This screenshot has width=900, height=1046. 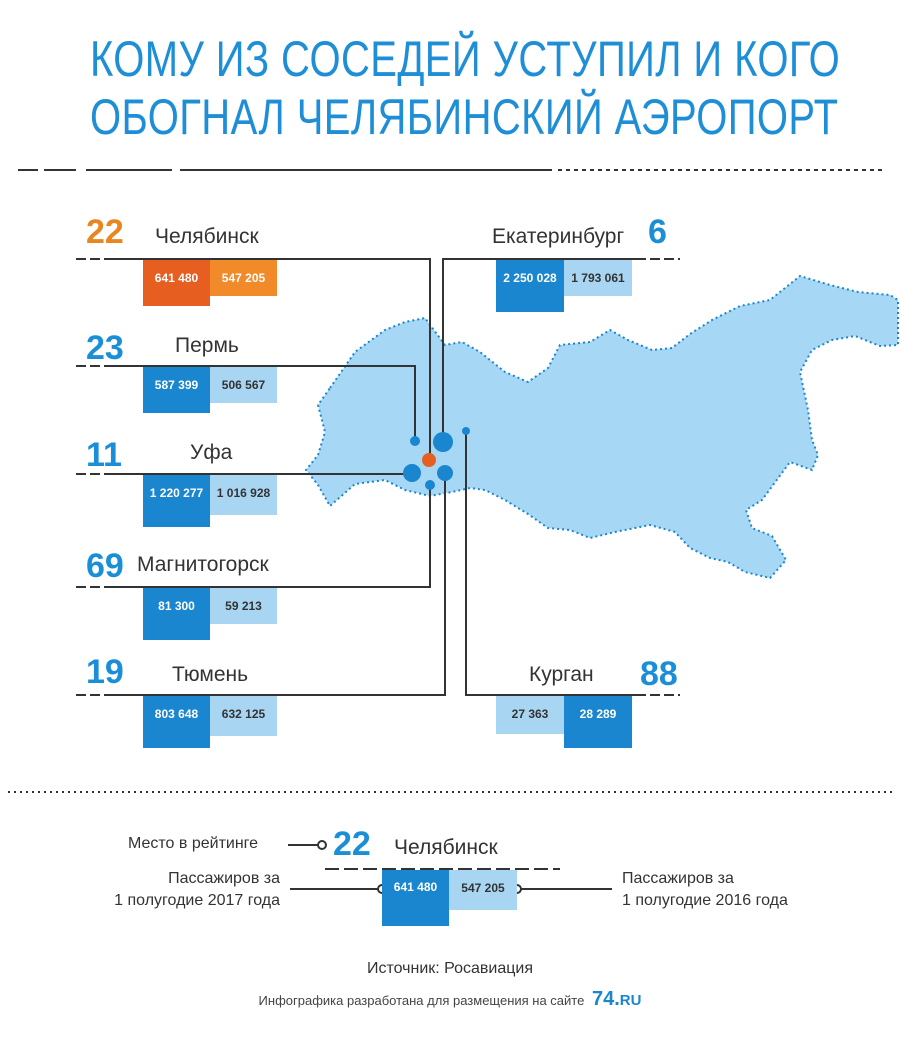 I want to click on legend-2017-label-1: Пассажиров за, so click(x=224, y=878).